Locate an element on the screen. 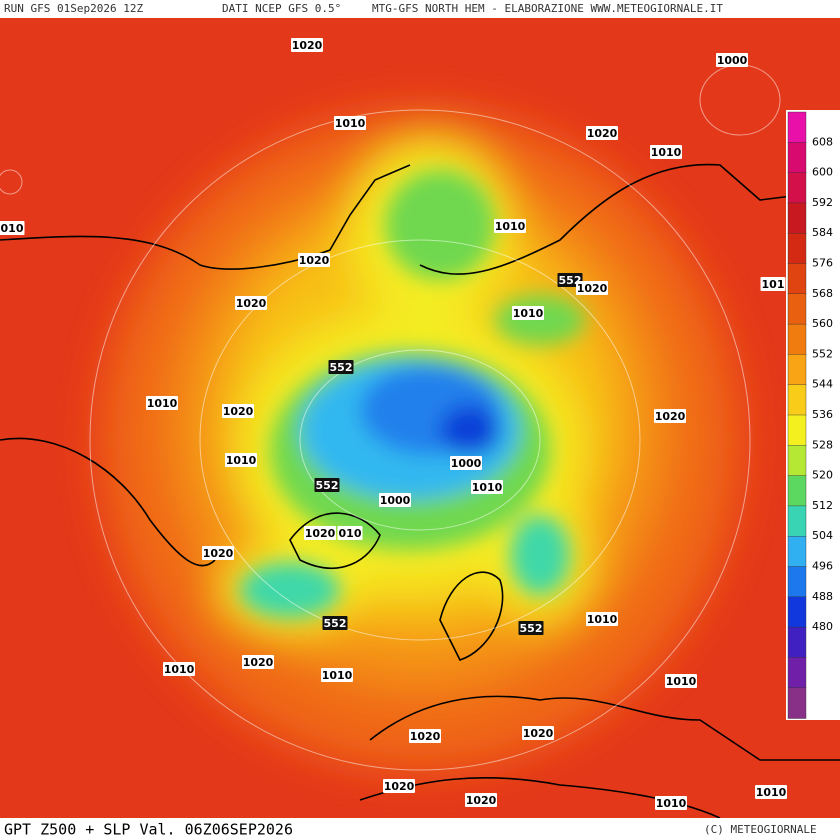 The width and height of the screenshot is (840, 840). header-bar is located at coordinates (420, 9).